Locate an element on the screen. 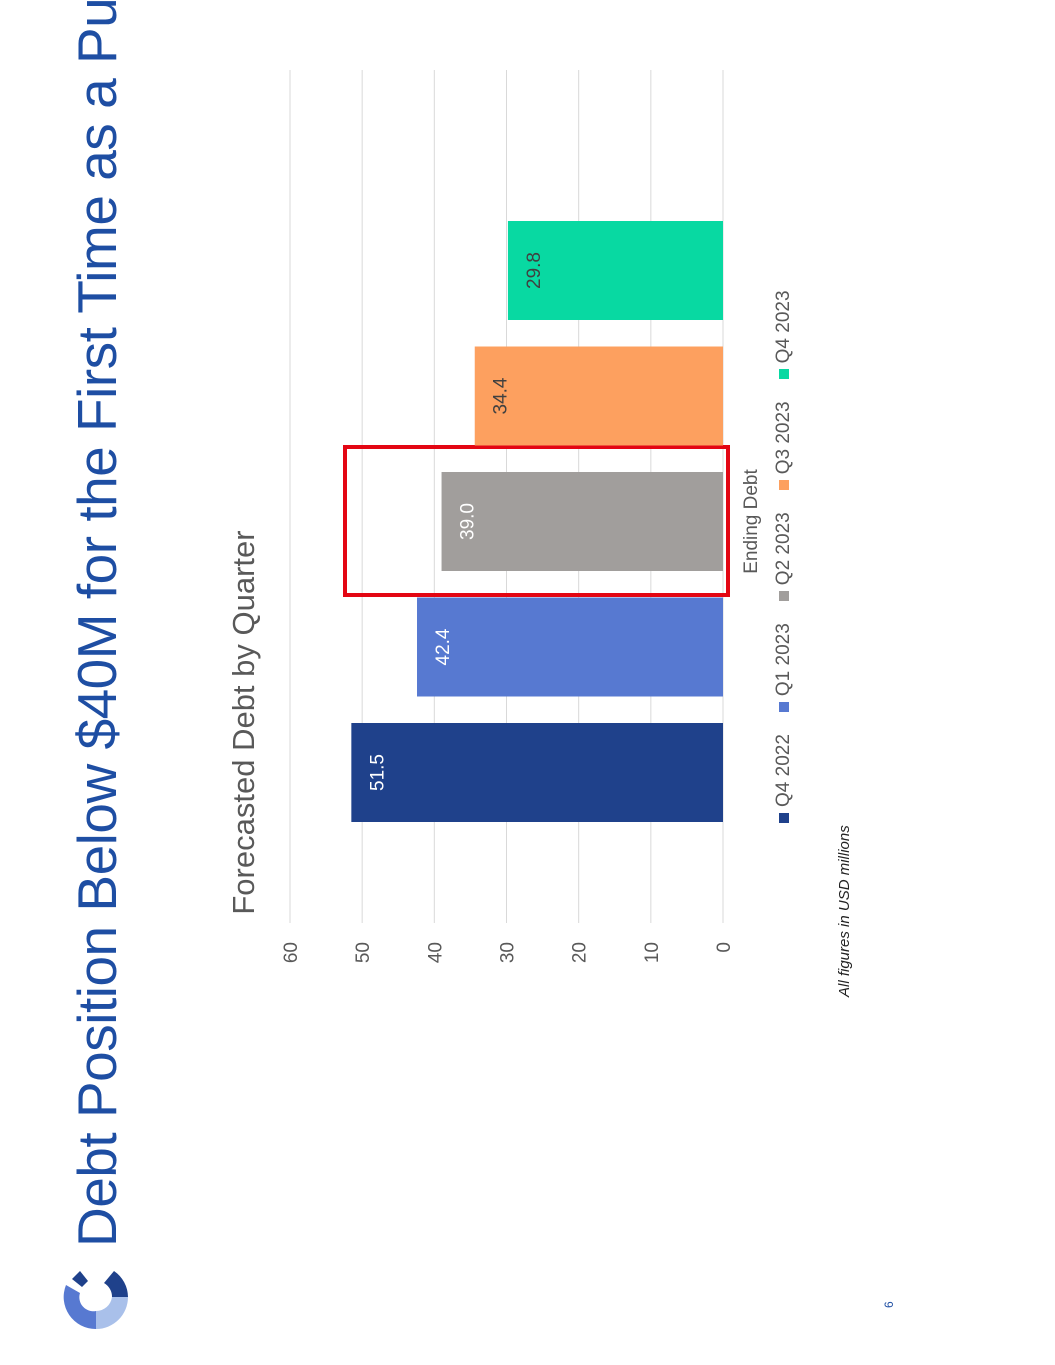  highlight-box is located at coordinates (536, 521).